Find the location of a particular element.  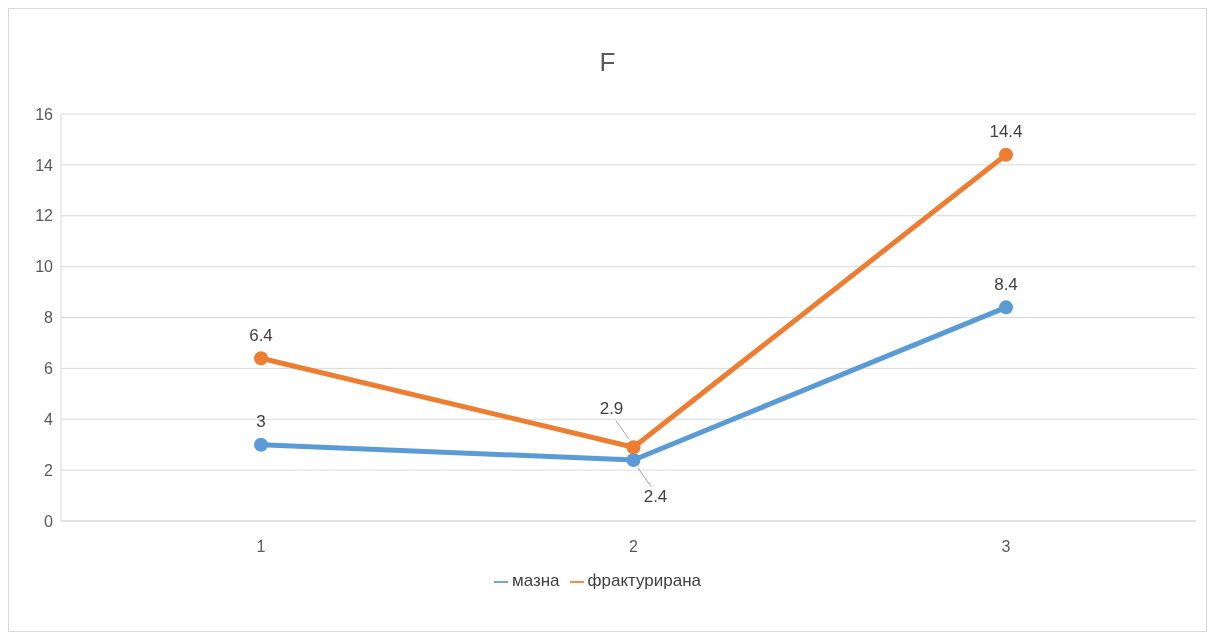

y-tick-label: 4 is located at coordinates (49, 419).